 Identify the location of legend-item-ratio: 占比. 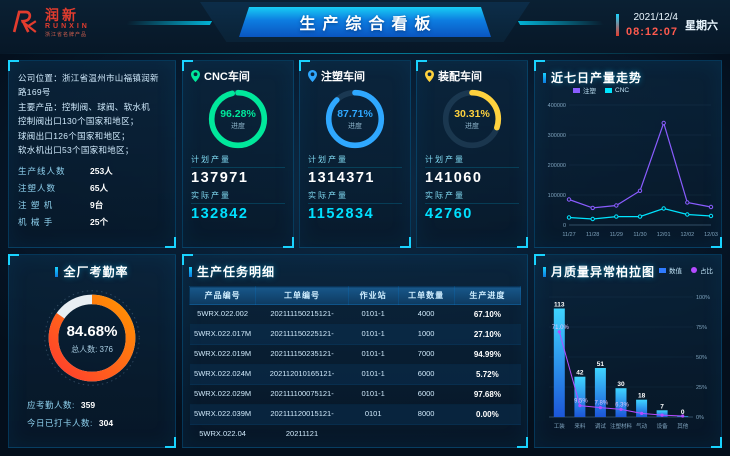
(702, 270).